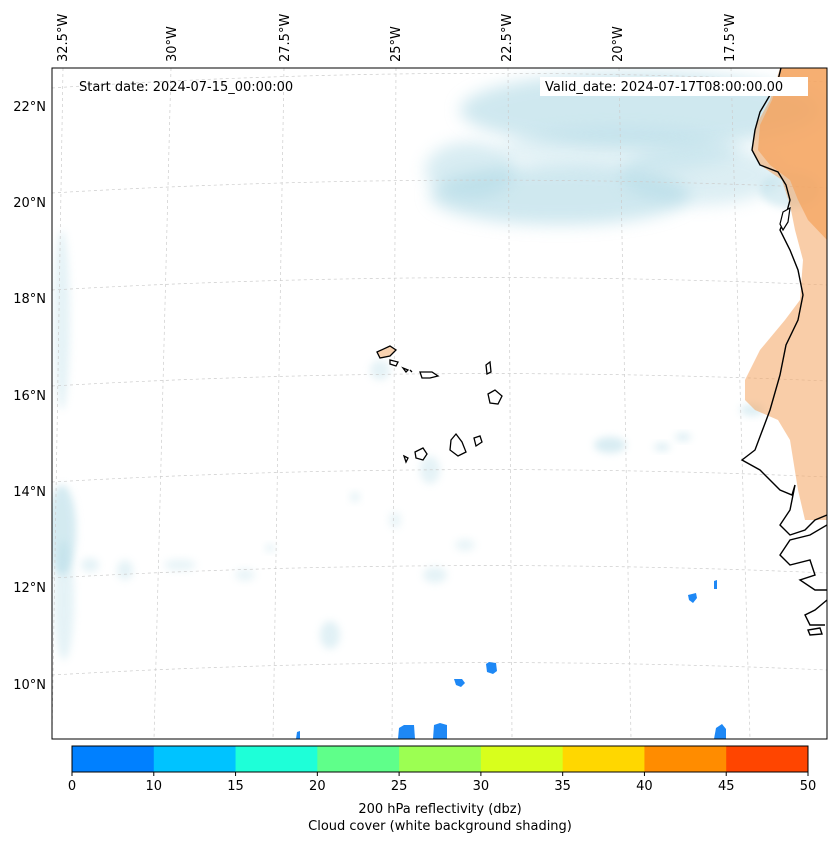 Image resolution: width=837 pixels, height=843 pixels. Describe the element at coordinates (154, 786) in the screenshot. I see `colorbar-tick-label: 10` at that location.